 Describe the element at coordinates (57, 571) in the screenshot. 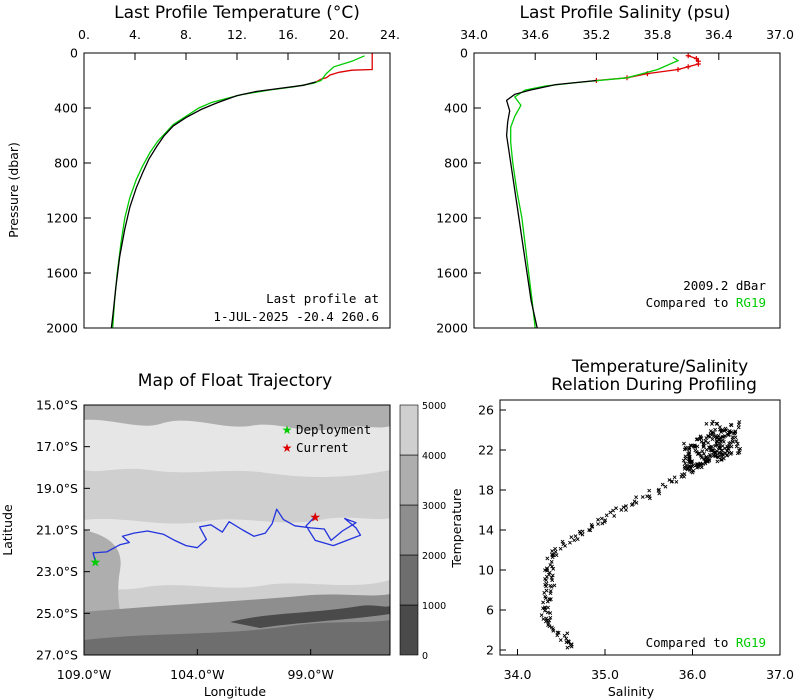

I see `map-ytick-label-4: 23.0°S` at that location.